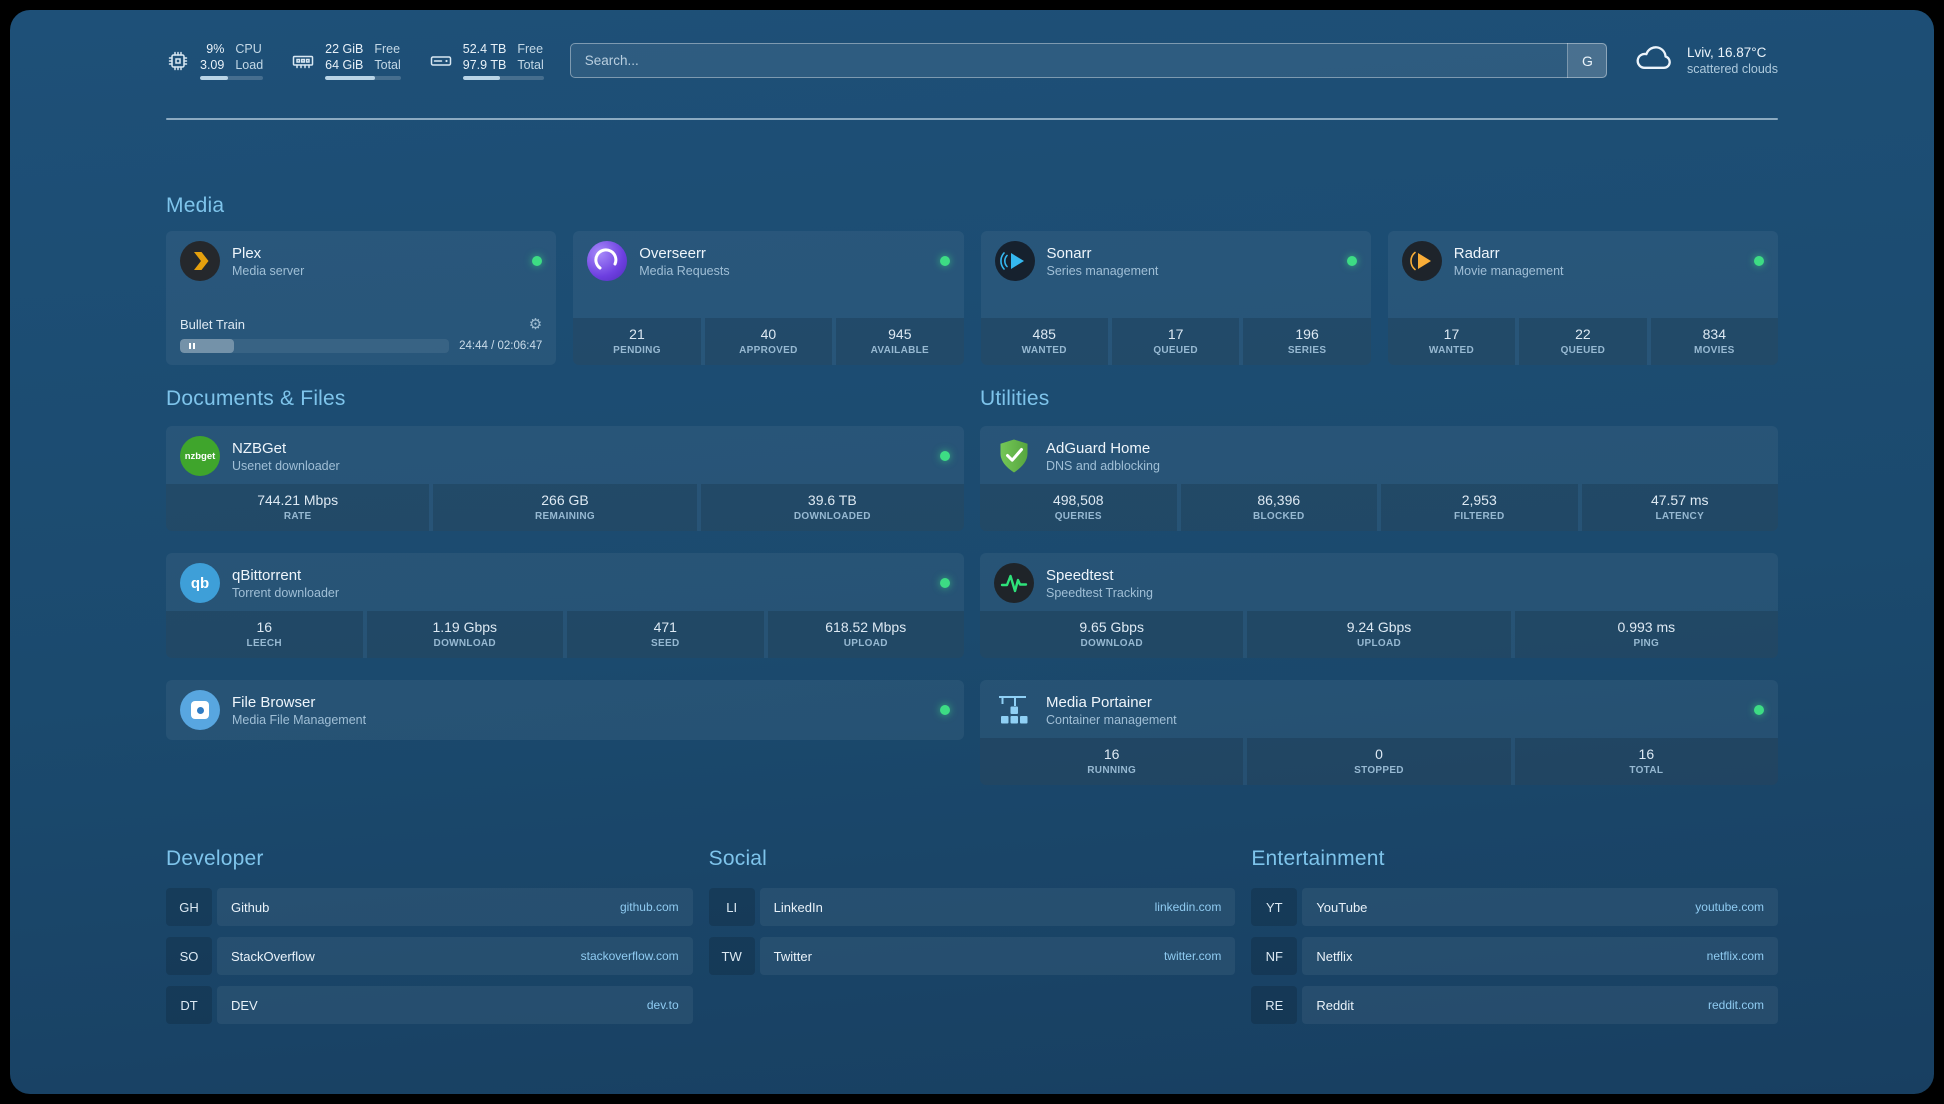 This screenshot has height=1104, width=1944. Describe the element at coordinates (429, 956) in the screenshot. I see `bookmark-stackoverflow: SO StackOverflow stackoverflow.com` at that location.